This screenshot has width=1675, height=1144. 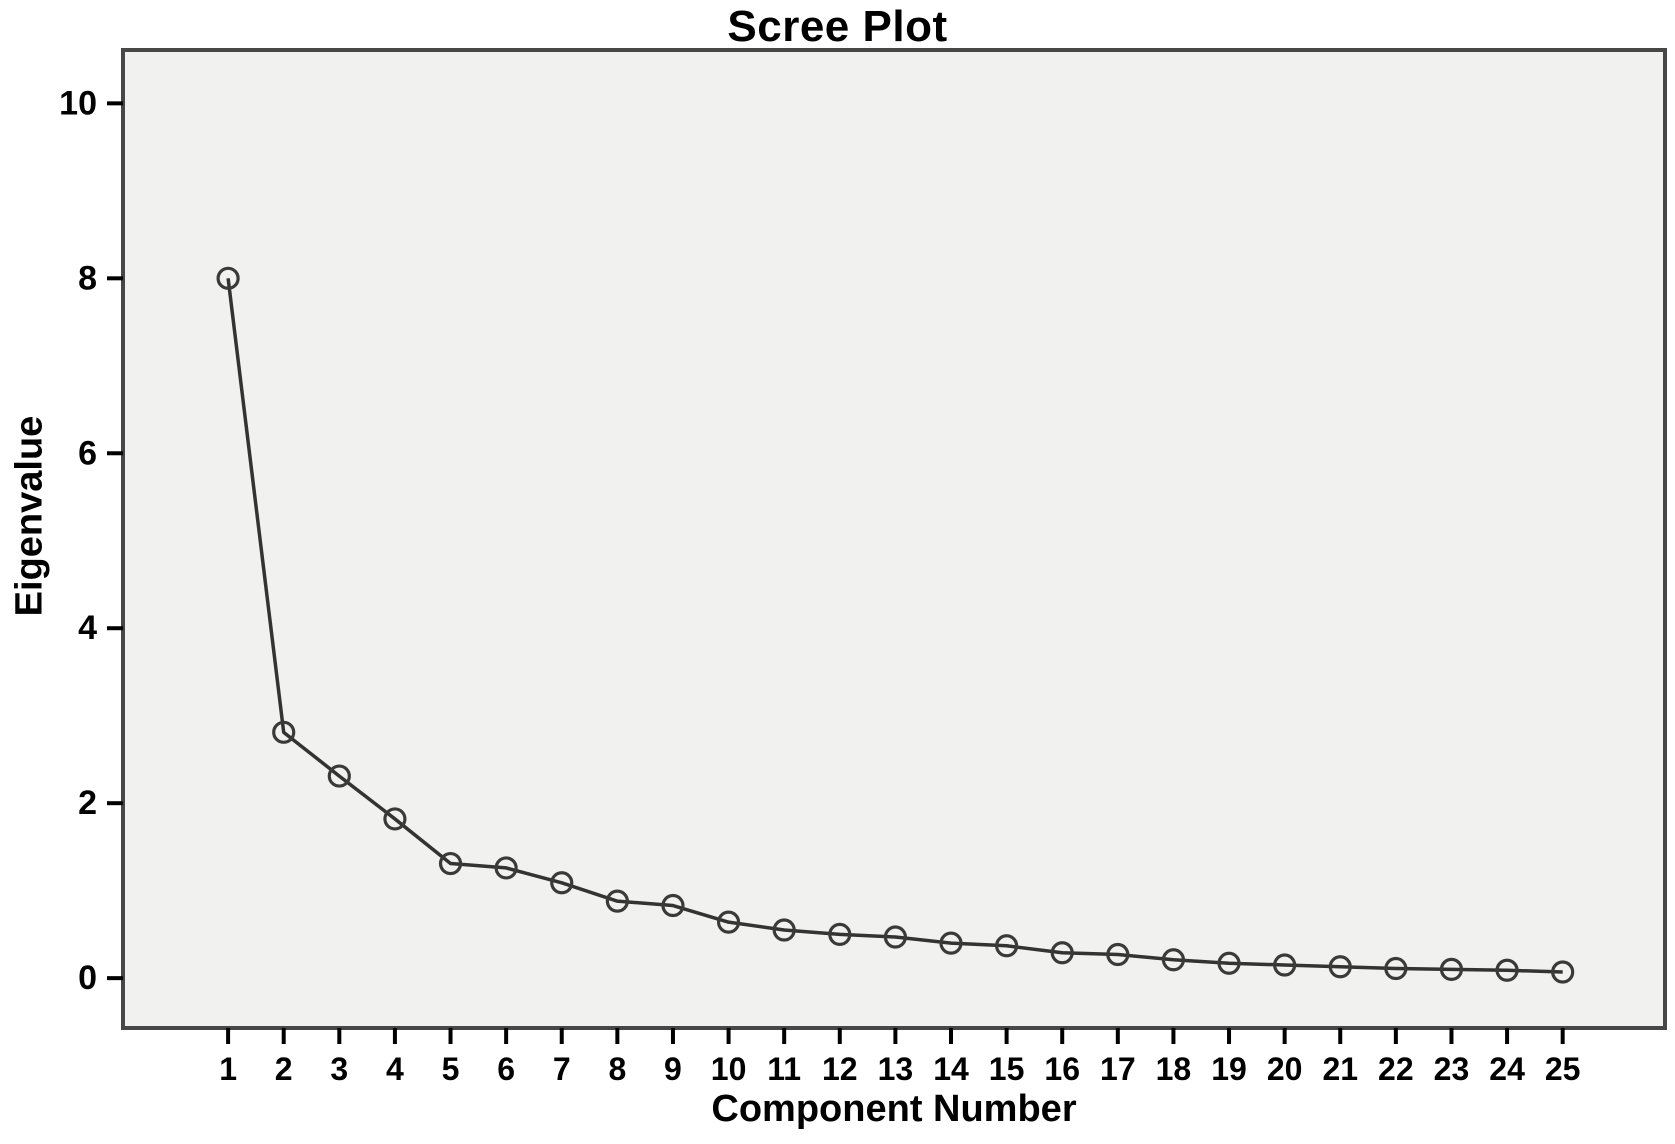 What do you see at coordinates (1507, 1069) in the screenshot?
I see `x-axis-tick-label: 24` at bounding box center [1507, 1069].